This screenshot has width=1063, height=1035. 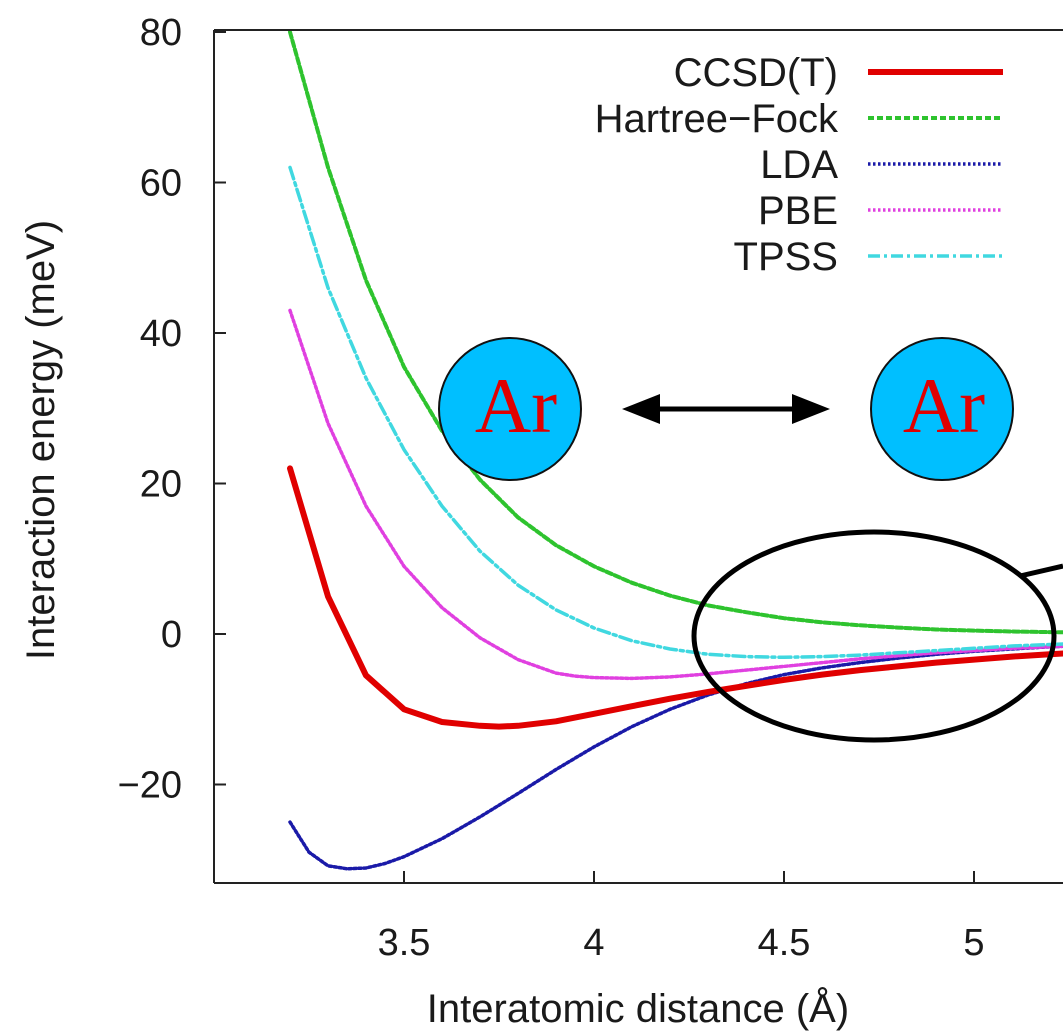 I want to click on pointer-line, so click(x=1041, y=571).